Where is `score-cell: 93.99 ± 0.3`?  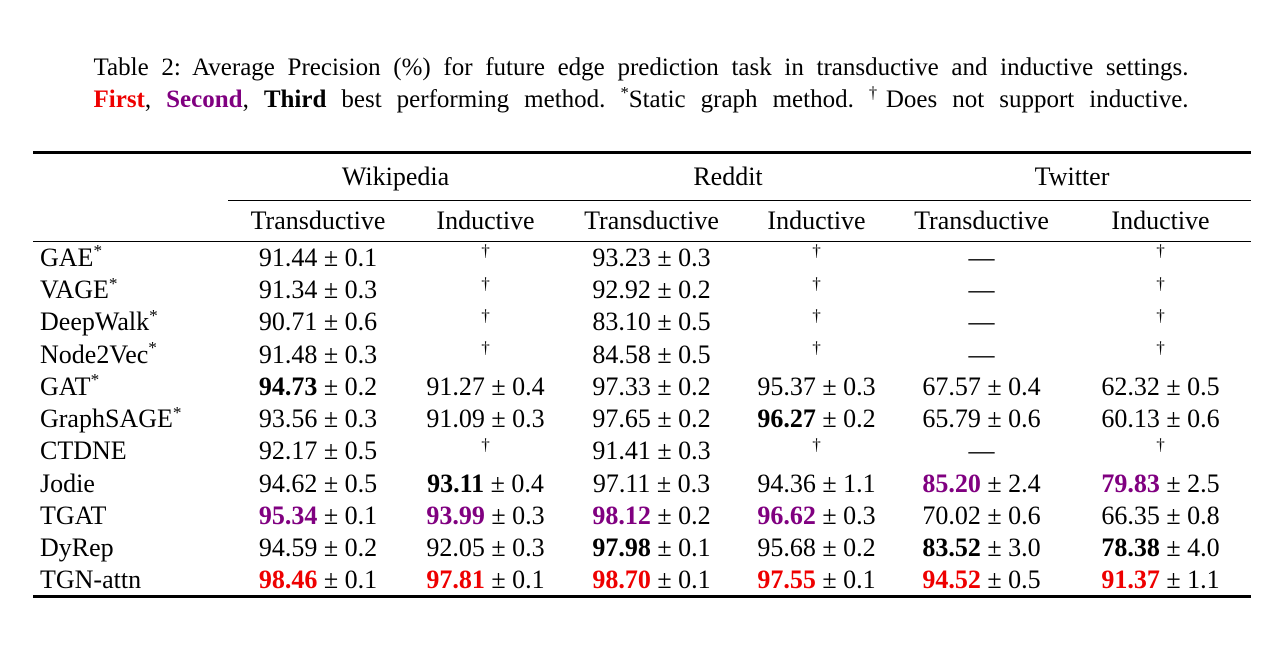 score-cell: 93.99 ± 0.3 is located at coordinates (485, 516).